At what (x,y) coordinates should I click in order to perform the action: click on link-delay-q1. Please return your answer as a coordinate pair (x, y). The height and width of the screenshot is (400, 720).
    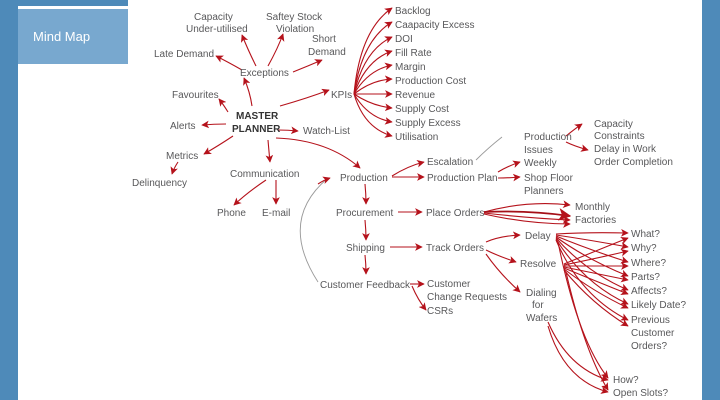
    Looking at the image, I should click on (592, 242).